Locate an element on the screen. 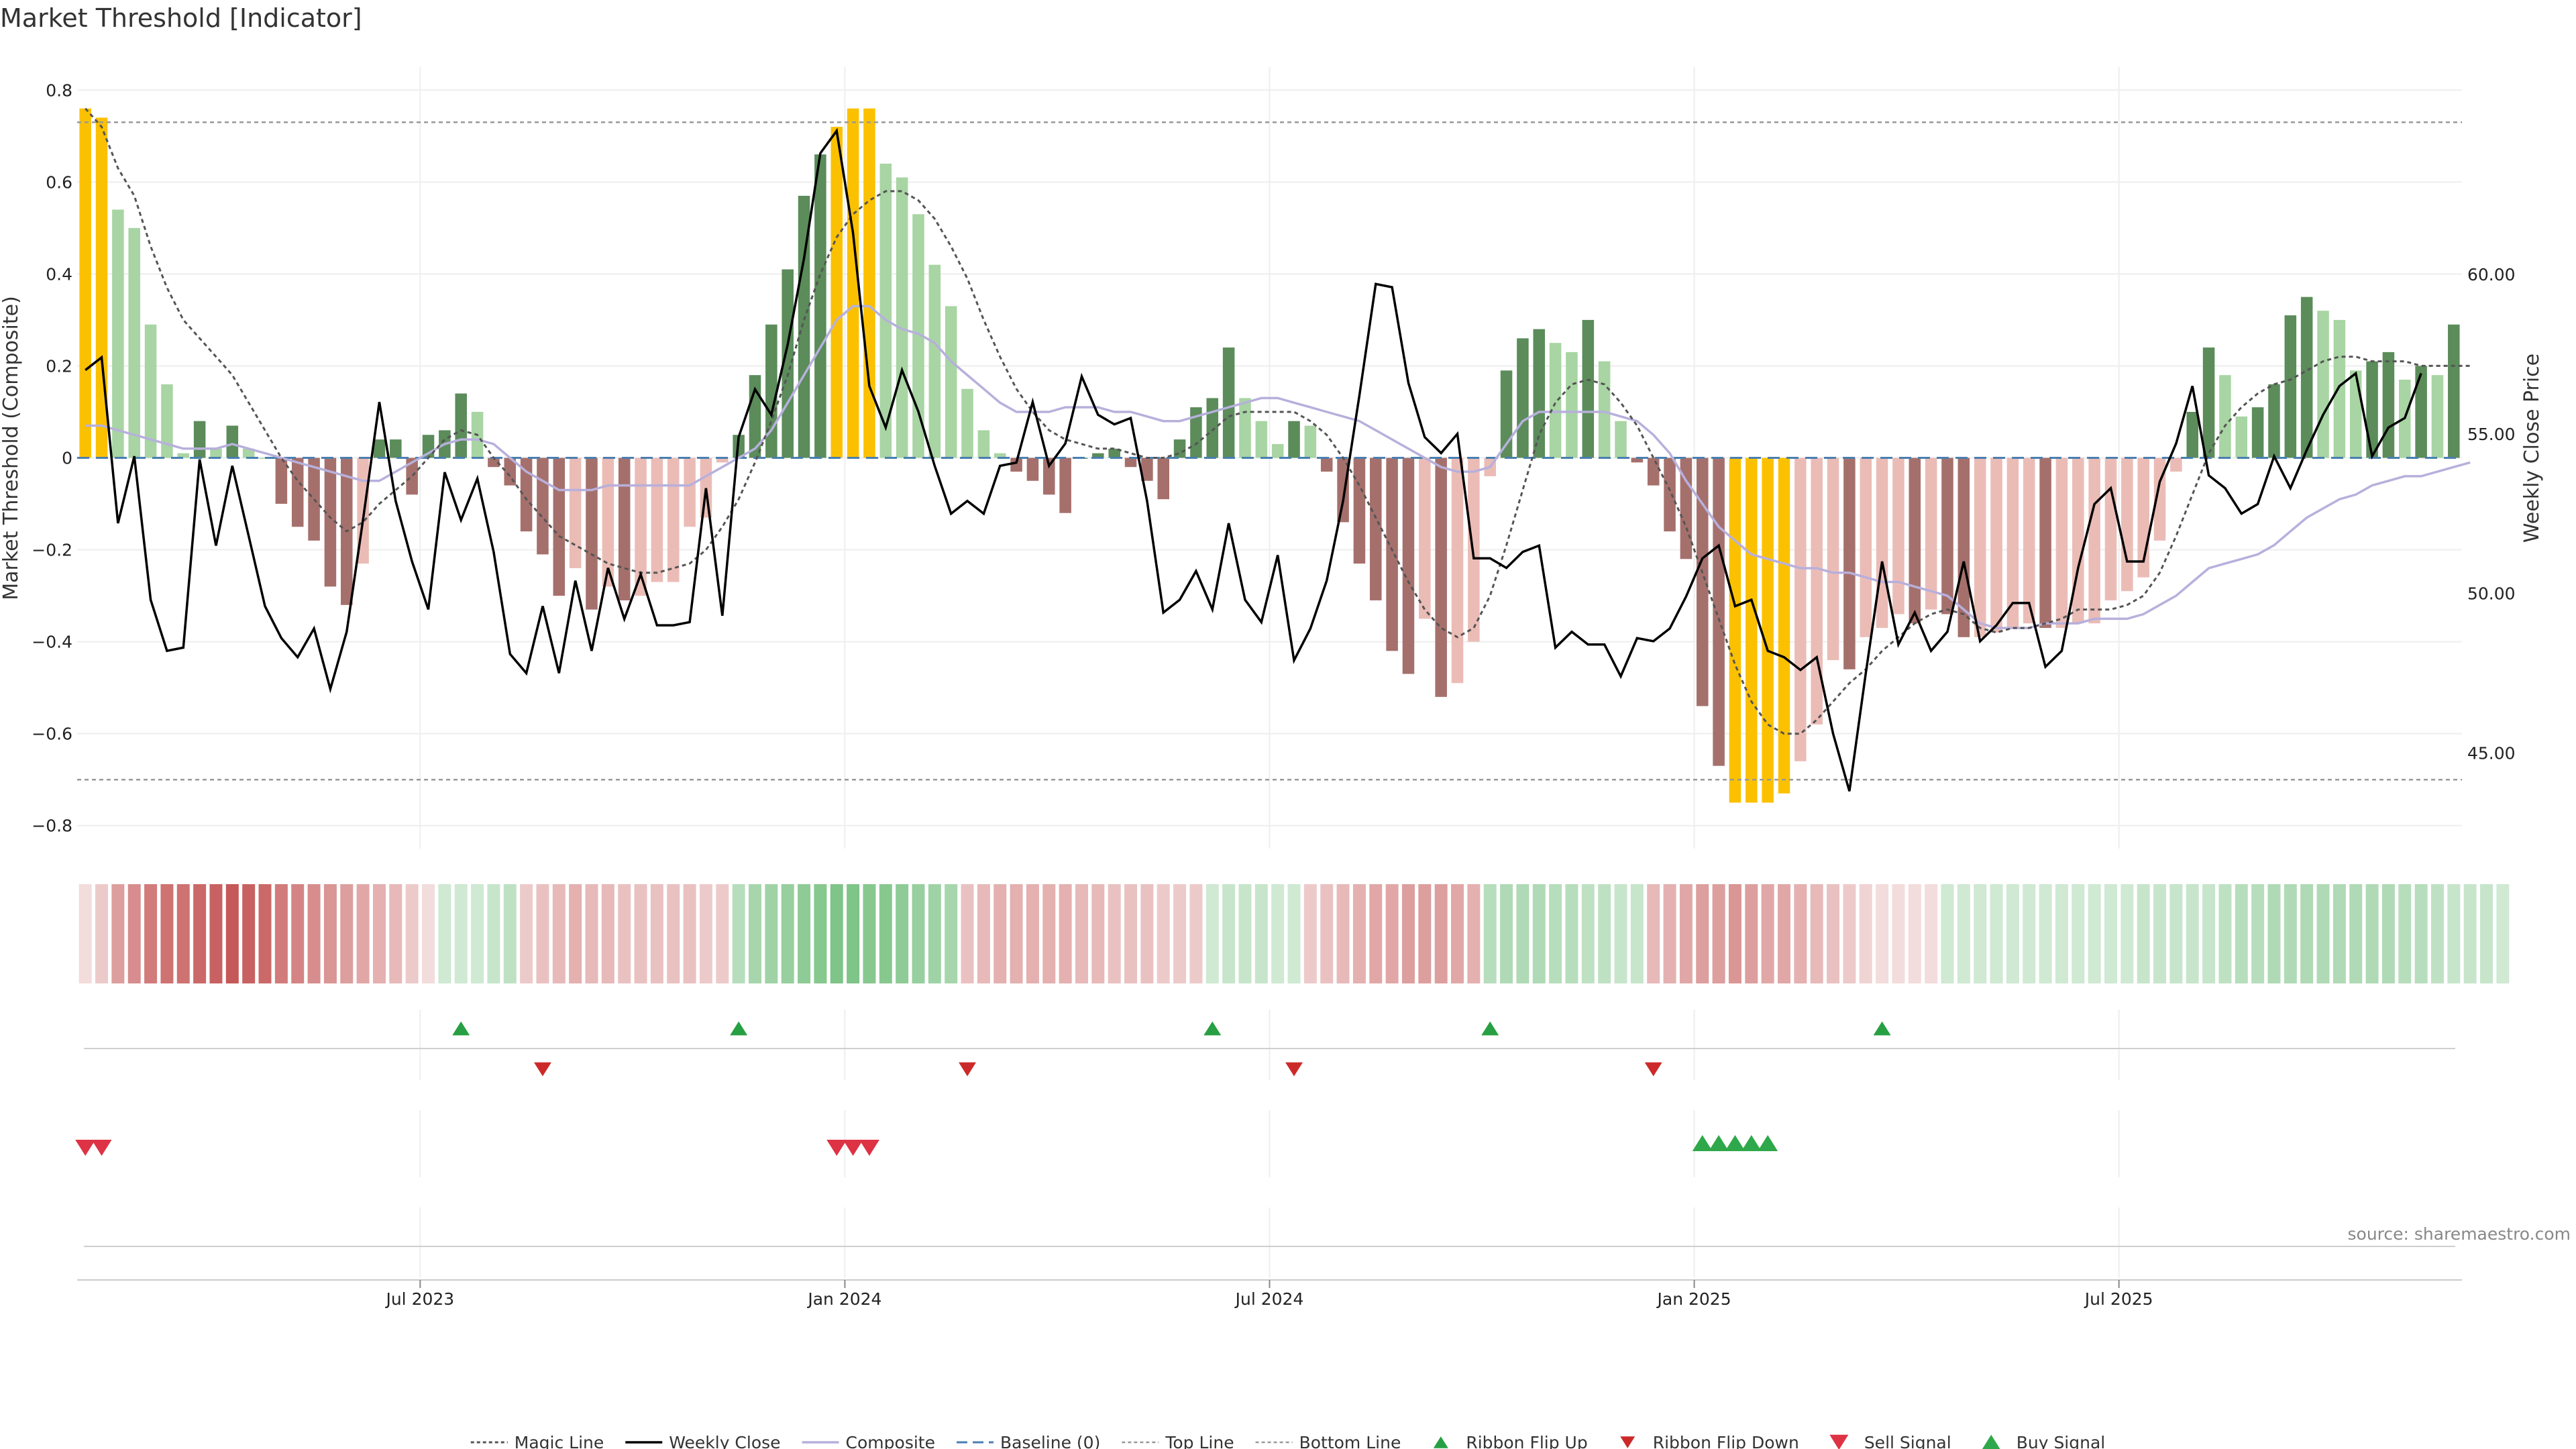 The width and height of the screenshot is (2576, 1449). y-tick-label: 0.8 is located at coordinates (59, 90).